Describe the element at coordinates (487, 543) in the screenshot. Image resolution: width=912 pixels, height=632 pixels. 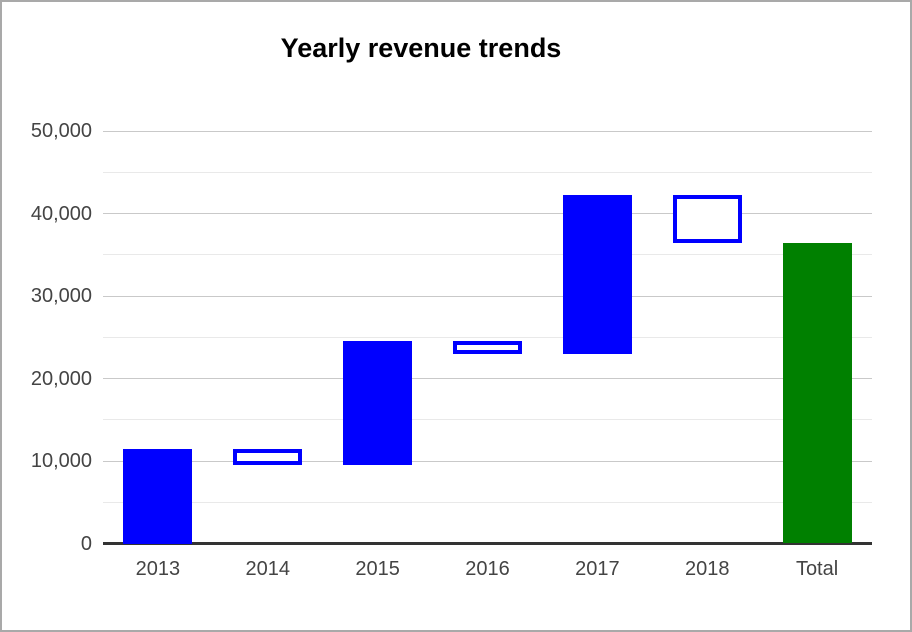
I see `x-axis-baseline` at that location.